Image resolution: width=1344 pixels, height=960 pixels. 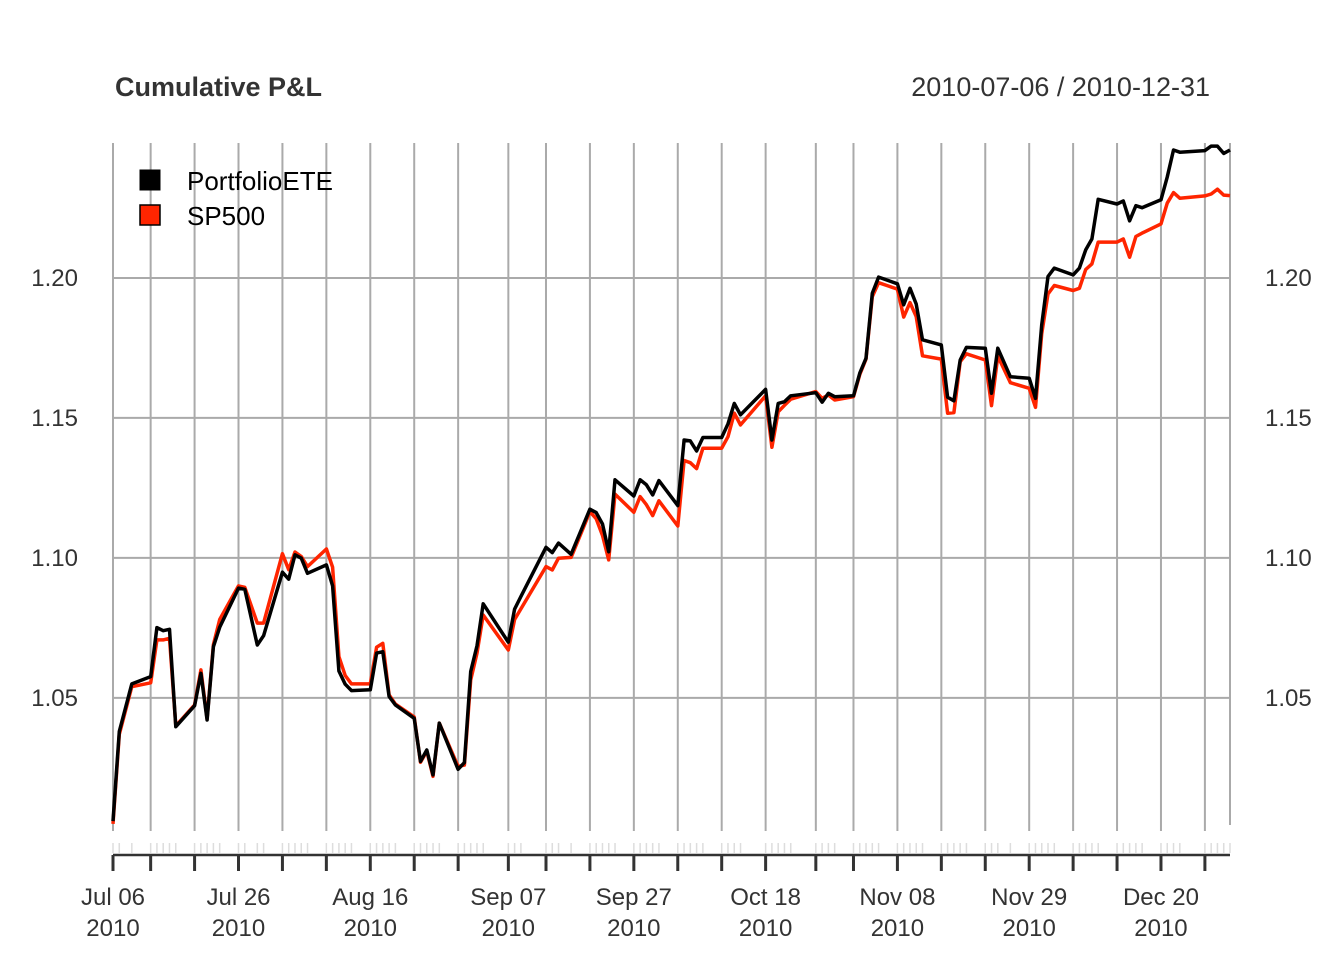 What do you see at coordinates (508, 897) in the screenshot?
I see `x-tick-label: Sep 07` at bounding box center [508, 897].